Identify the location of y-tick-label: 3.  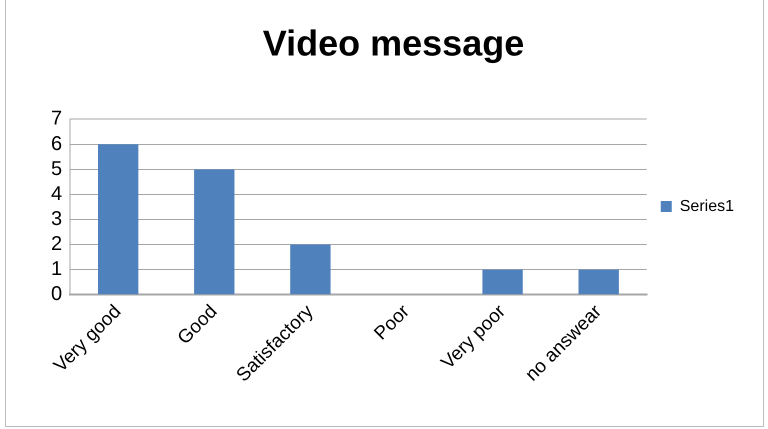
(56, 219).